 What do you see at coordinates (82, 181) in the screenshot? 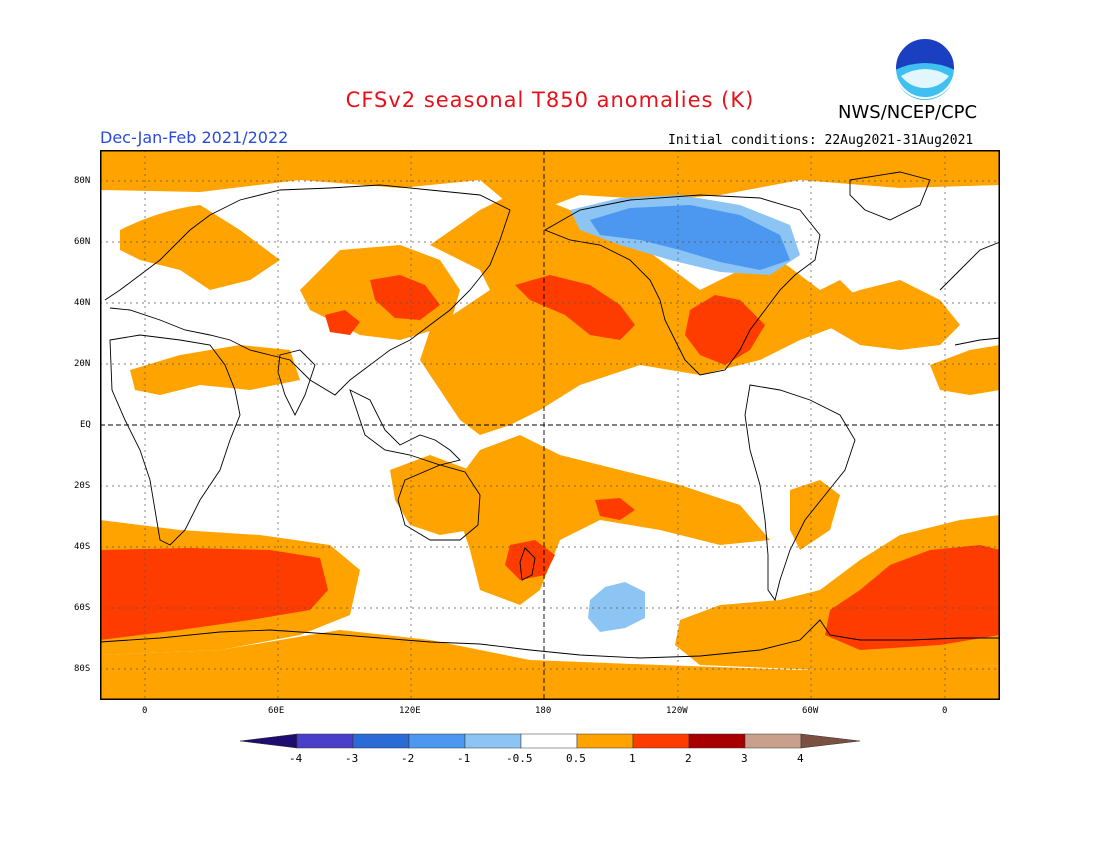
I see `lat-label-80n: 80N` at bounding box center [82, 181].